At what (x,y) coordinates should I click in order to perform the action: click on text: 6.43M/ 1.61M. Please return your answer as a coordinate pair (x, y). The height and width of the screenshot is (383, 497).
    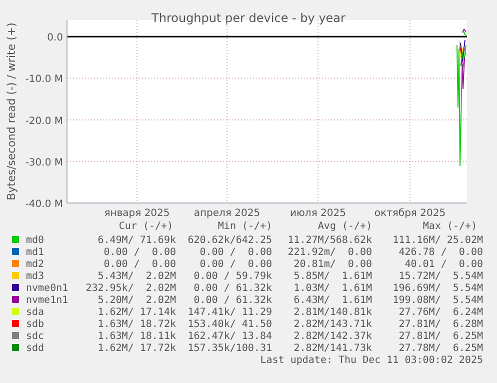
    Looking at the image, I should click on (333, 300).